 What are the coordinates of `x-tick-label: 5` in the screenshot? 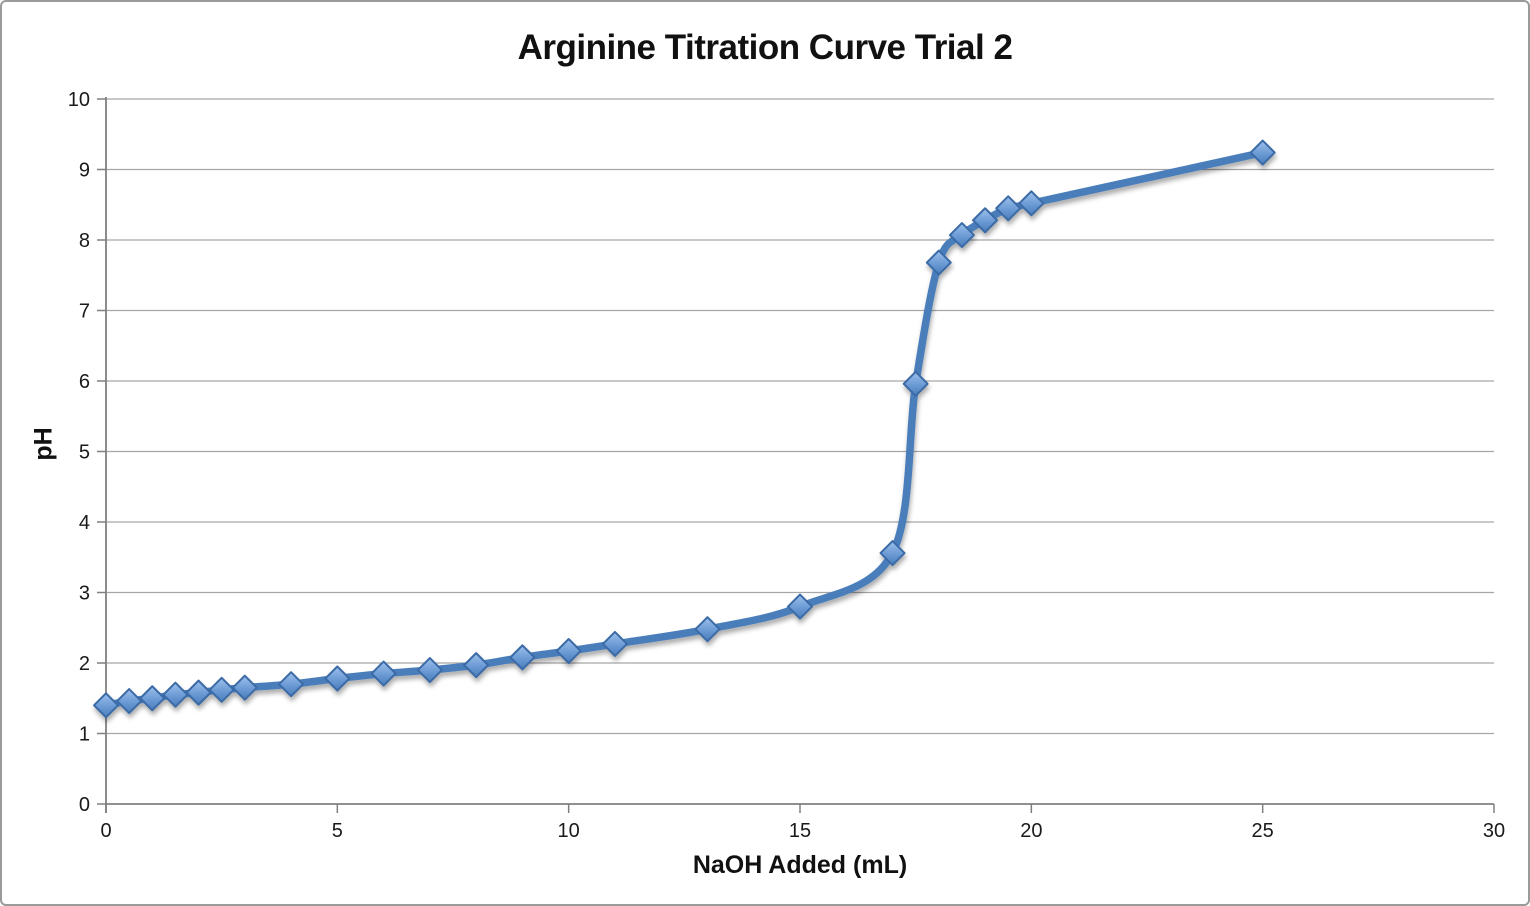 It's located at (337, 831).